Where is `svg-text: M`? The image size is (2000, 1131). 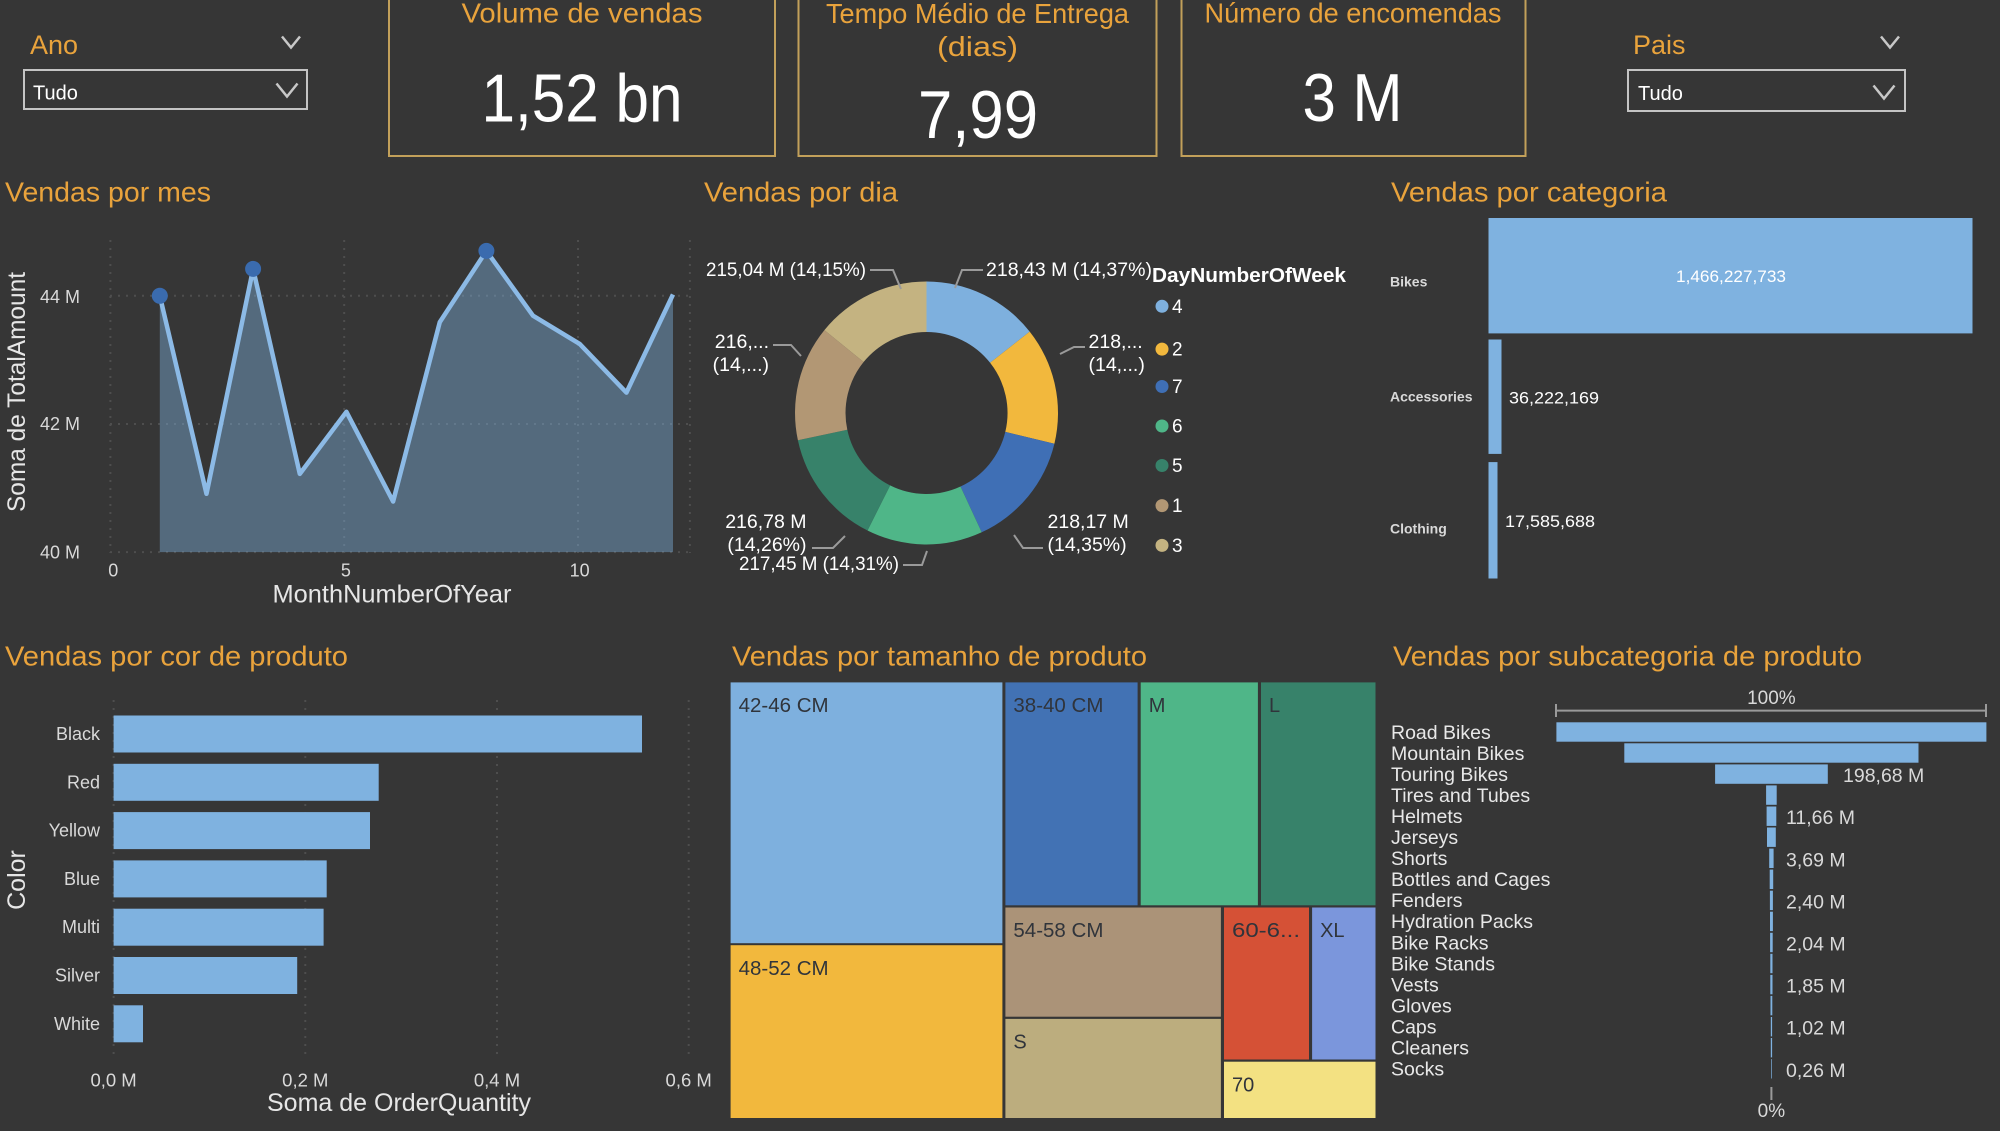 svg-text: M is located at coordinates (1157, 706).